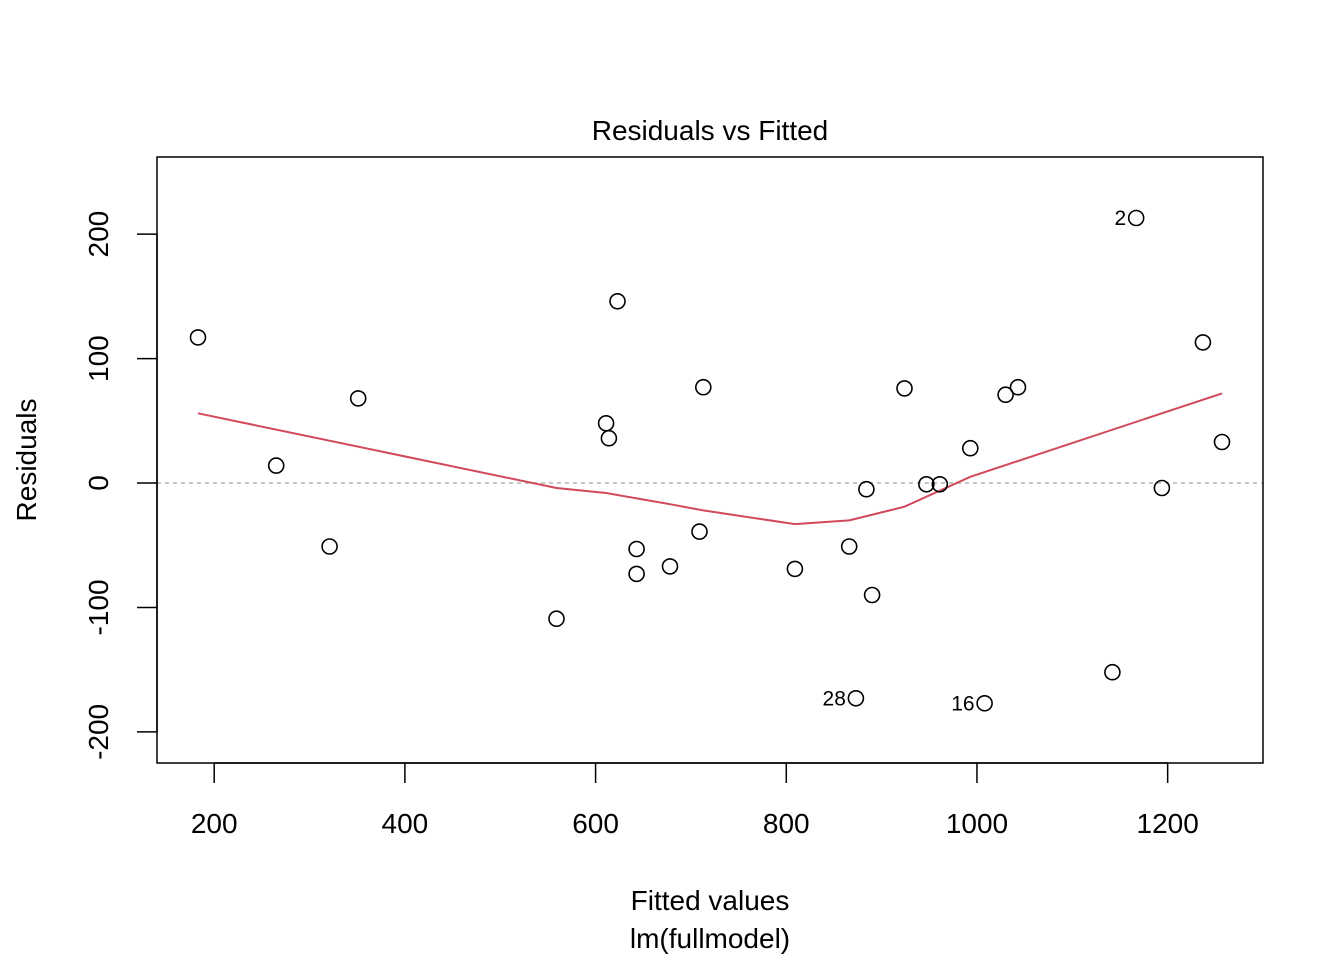 The width and height of the screenshot is (1344, 960). I want to click on x-axis-sublabel: lm(fullmodel), so click(710, 938).